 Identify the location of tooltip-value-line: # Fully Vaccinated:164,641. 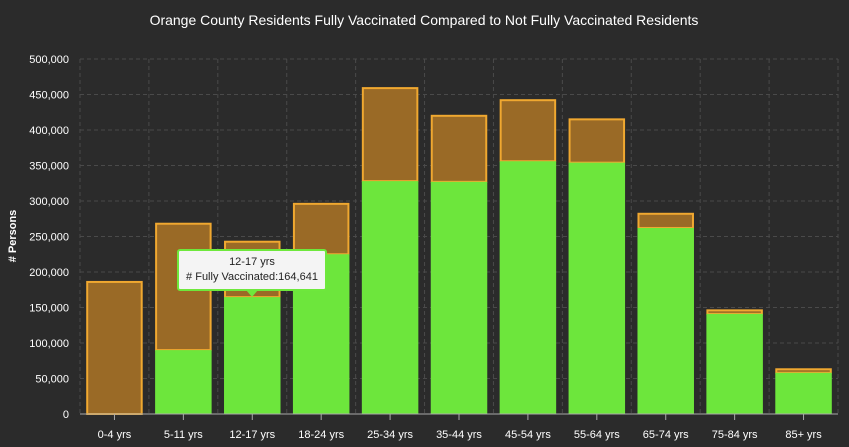
(252, 277).